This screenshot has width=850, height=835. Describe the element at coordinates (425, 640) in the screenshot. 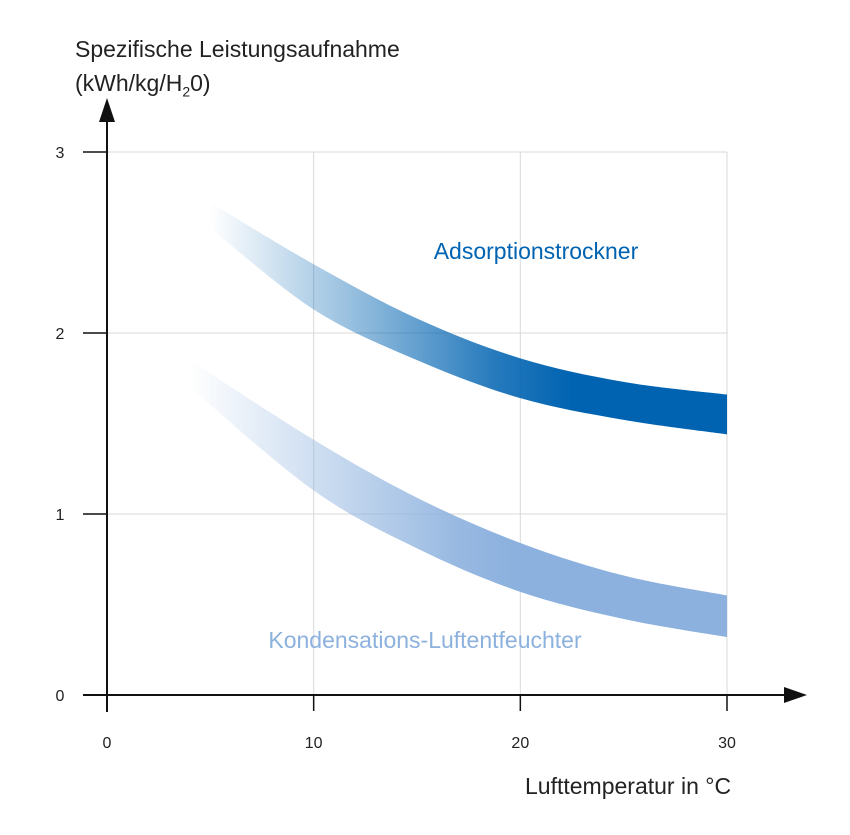

I see `series-label-1: Kondensations-Luftentfeuchter` at that location.